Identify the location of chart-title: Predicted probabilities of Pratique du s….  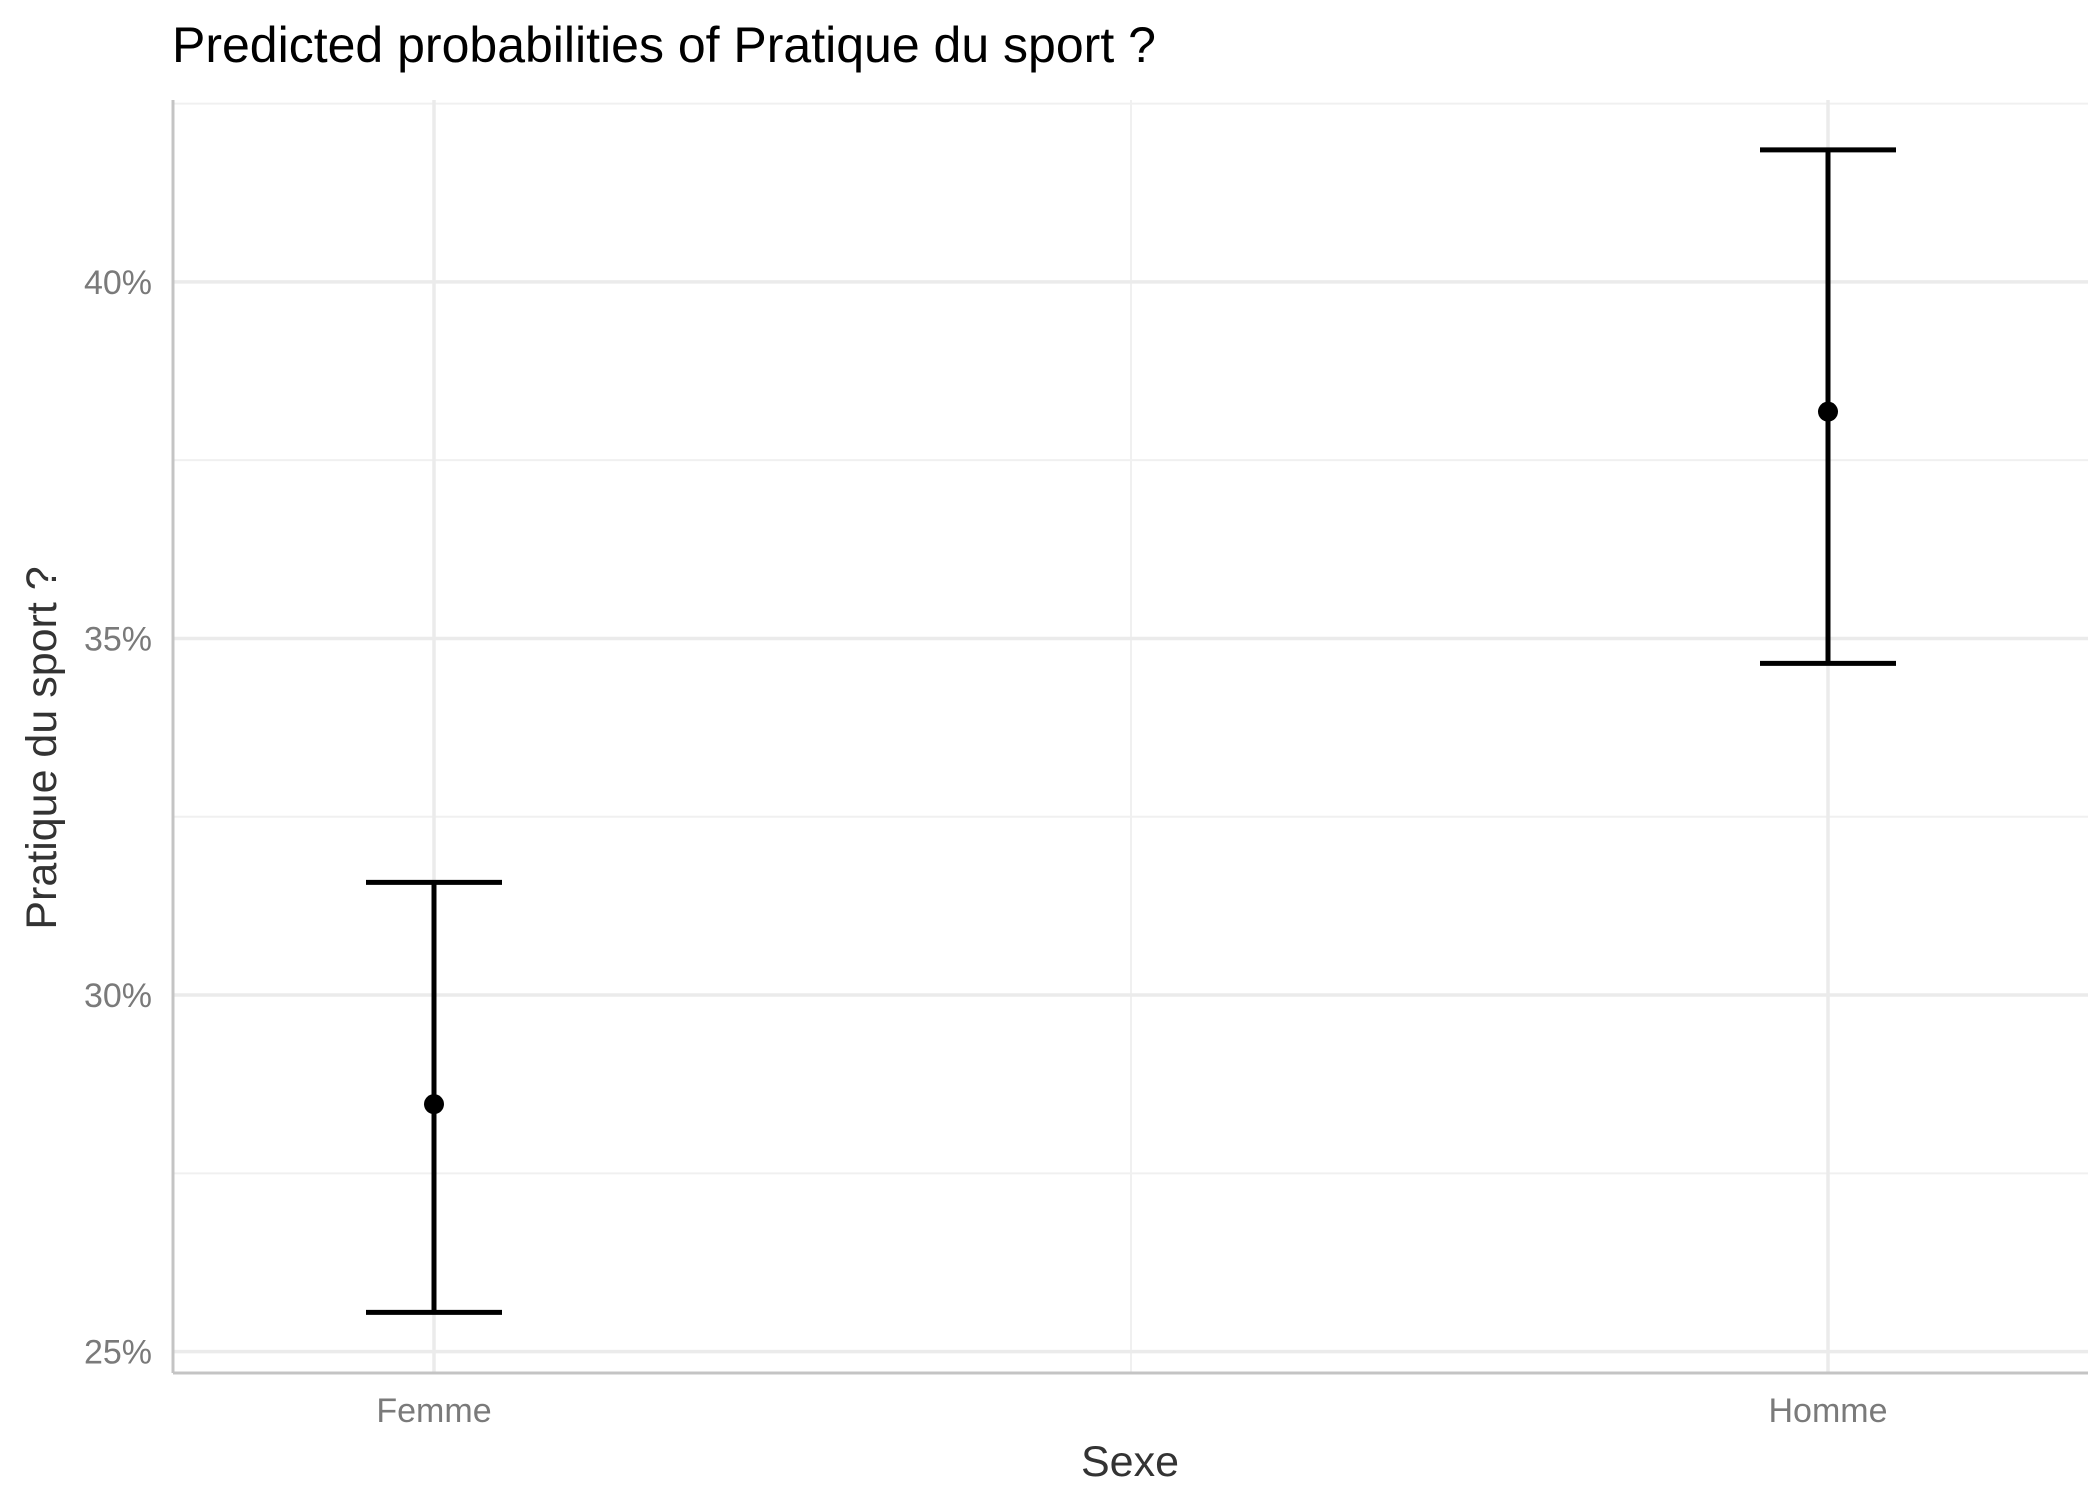
(664, 45).